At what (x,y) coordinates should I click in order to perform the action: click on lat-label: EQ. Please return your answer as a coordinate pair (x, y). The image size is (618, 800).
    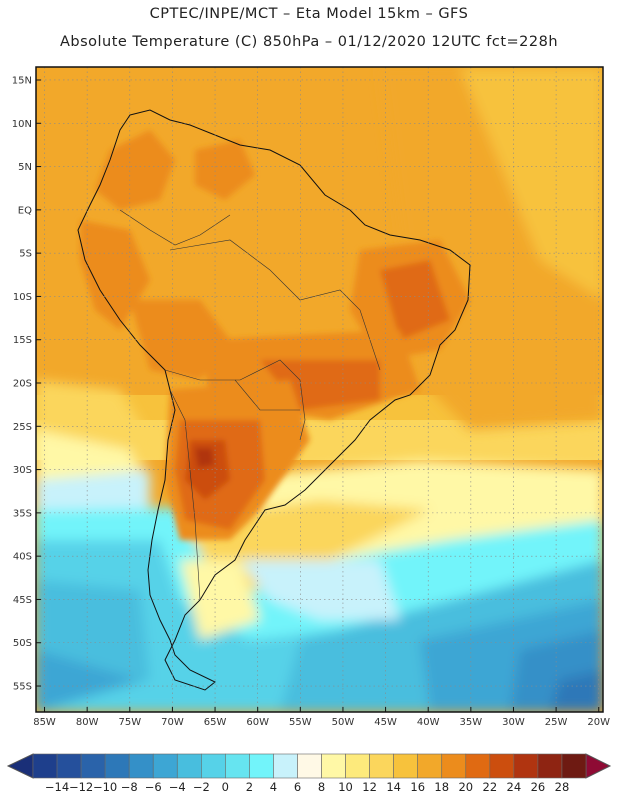
    Looking at the image, I should click on (25, 210).